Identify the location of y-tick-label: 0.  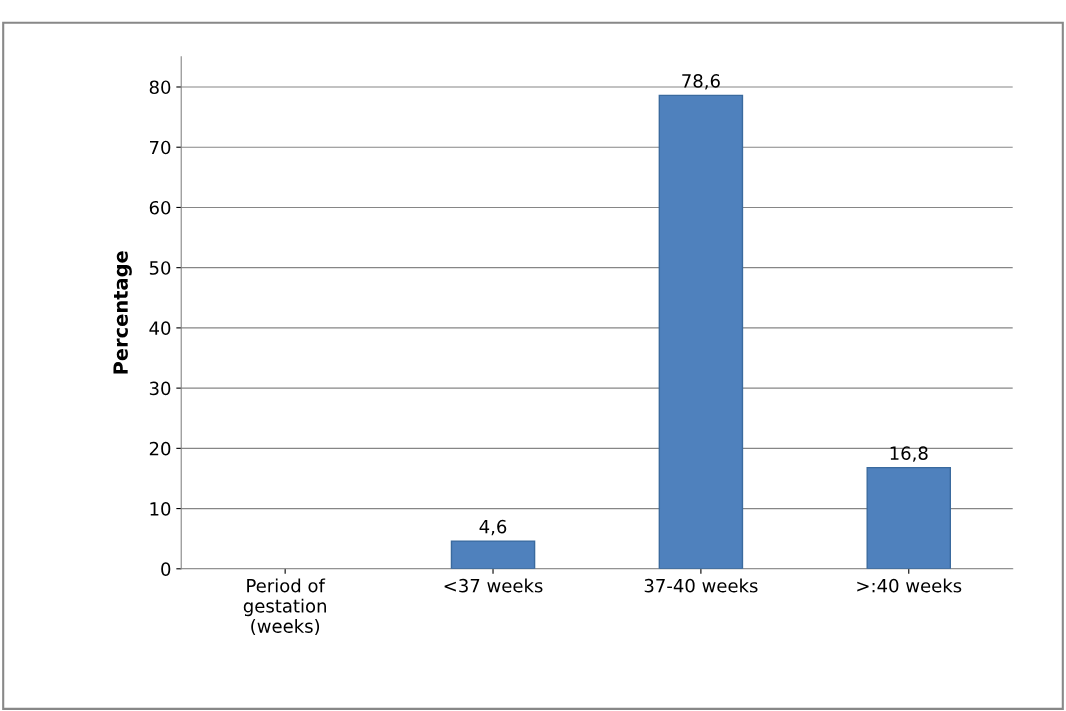
(166, 569).